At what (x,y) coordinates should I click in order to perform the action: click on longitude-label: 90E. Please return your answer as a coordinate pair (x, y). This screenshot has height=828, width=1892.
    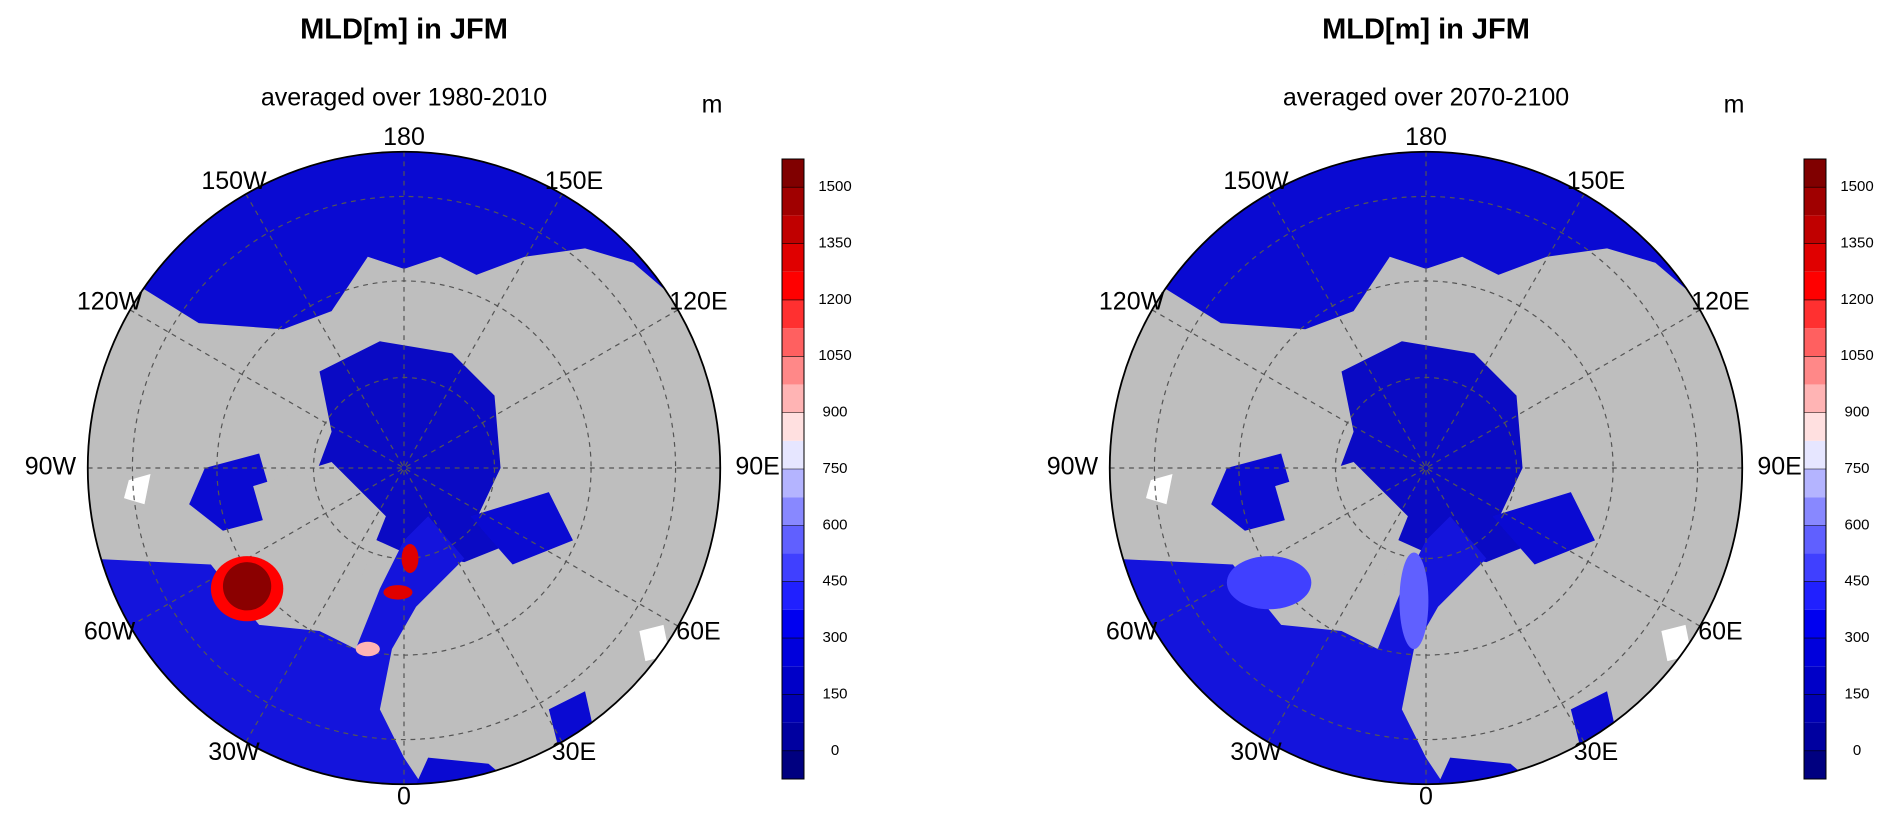
    Looking at the image, I should click on (757, 467).